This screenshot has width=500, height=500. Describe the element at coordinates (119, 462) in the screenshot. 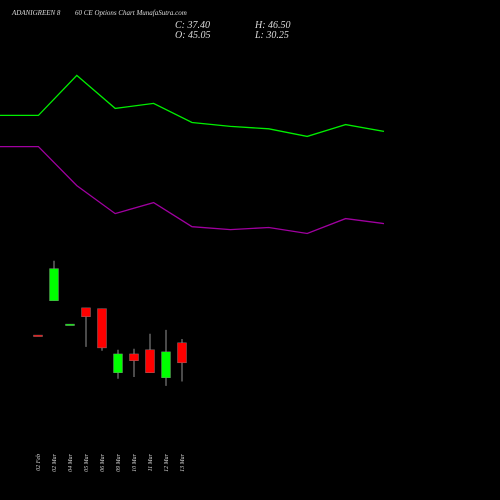

I see `x-tick-label: 09 Mar` at that location.